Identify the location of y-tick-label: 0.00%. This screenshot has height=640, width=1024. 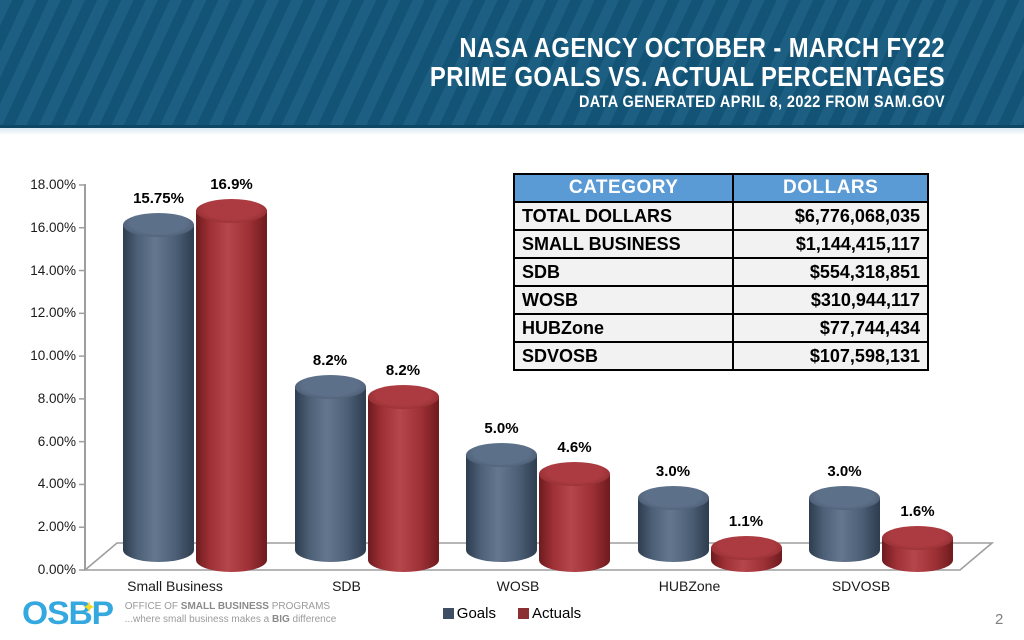
(56, 569).